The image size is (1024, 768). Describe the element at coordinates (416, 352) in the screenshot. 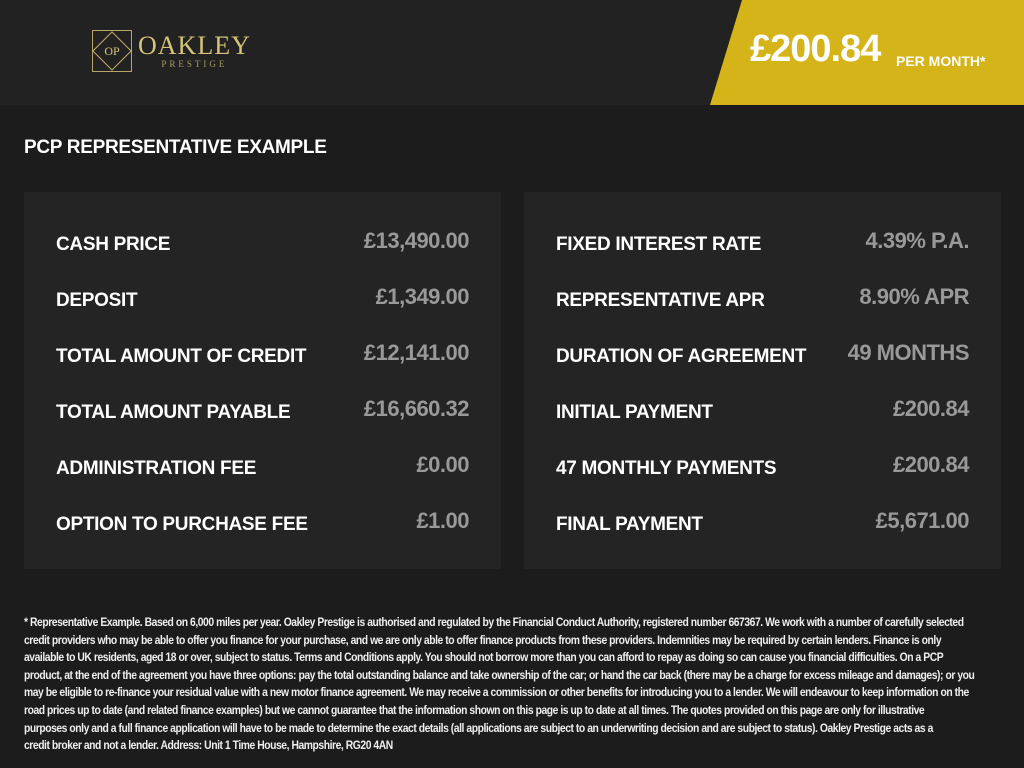

I see `row-value: £12,141.00` at that location.